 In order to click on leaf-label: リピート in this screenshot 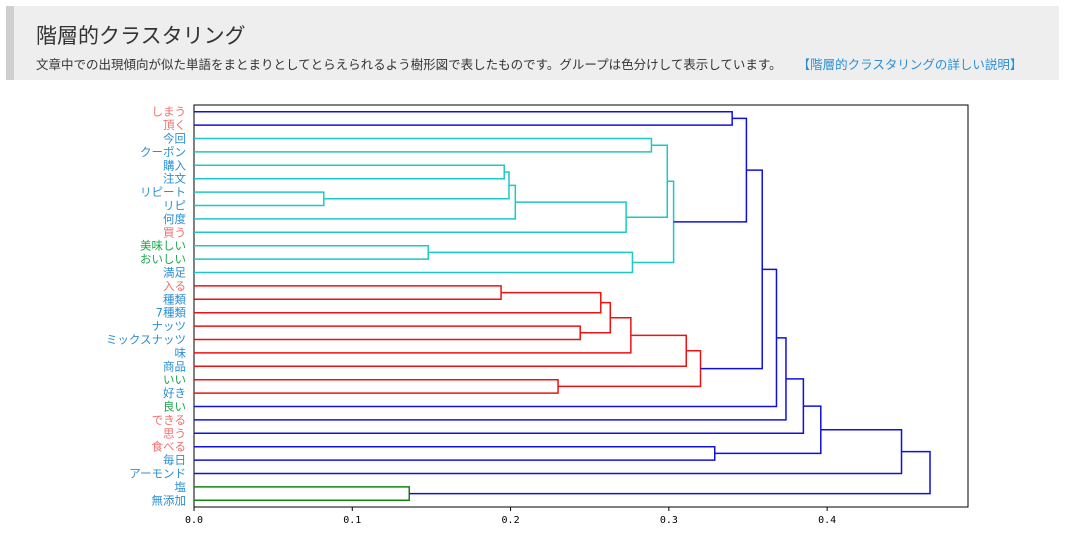, I will do `click(163, 192)`.